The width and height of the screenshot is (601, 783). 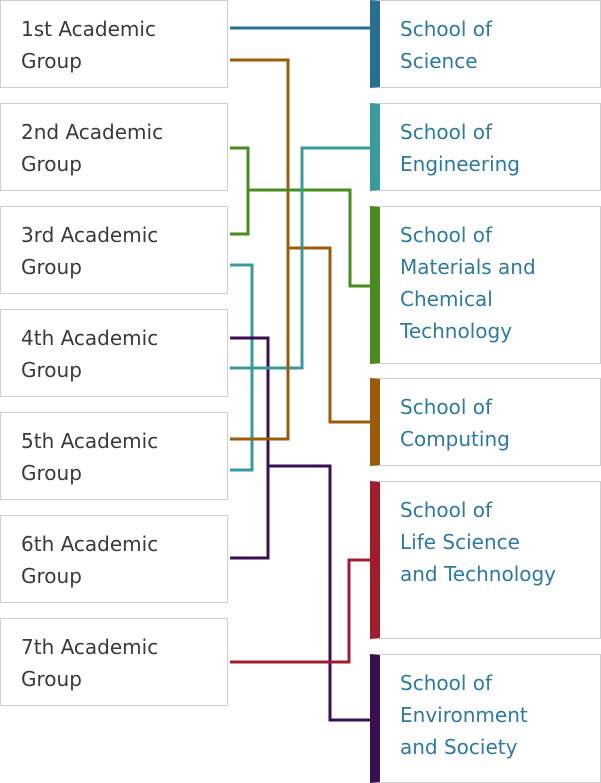 I want to click on school-box-science: School of Science, so click(x=485, y=44).